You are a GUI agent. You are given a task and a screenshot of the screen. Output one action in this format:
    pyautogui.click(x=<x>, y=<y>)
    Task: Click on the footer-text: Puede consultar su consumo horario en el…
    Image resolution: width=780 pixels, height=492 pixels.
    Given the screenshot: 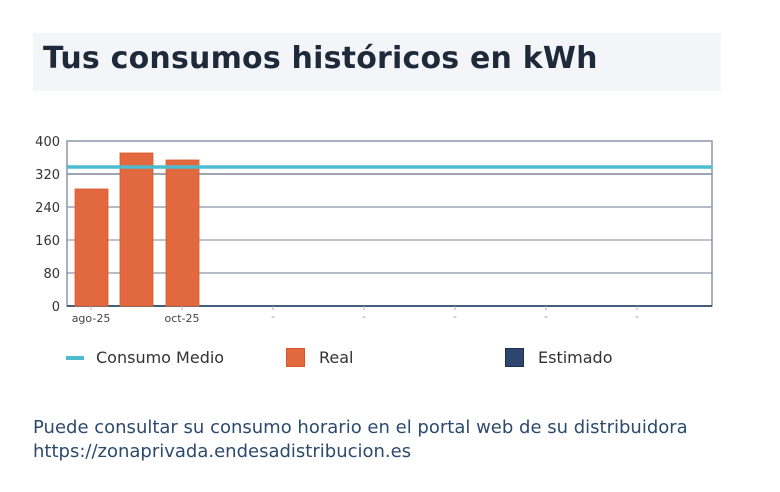 What is the action you would take?
    pyautogui.click(x=360, y=427)
    